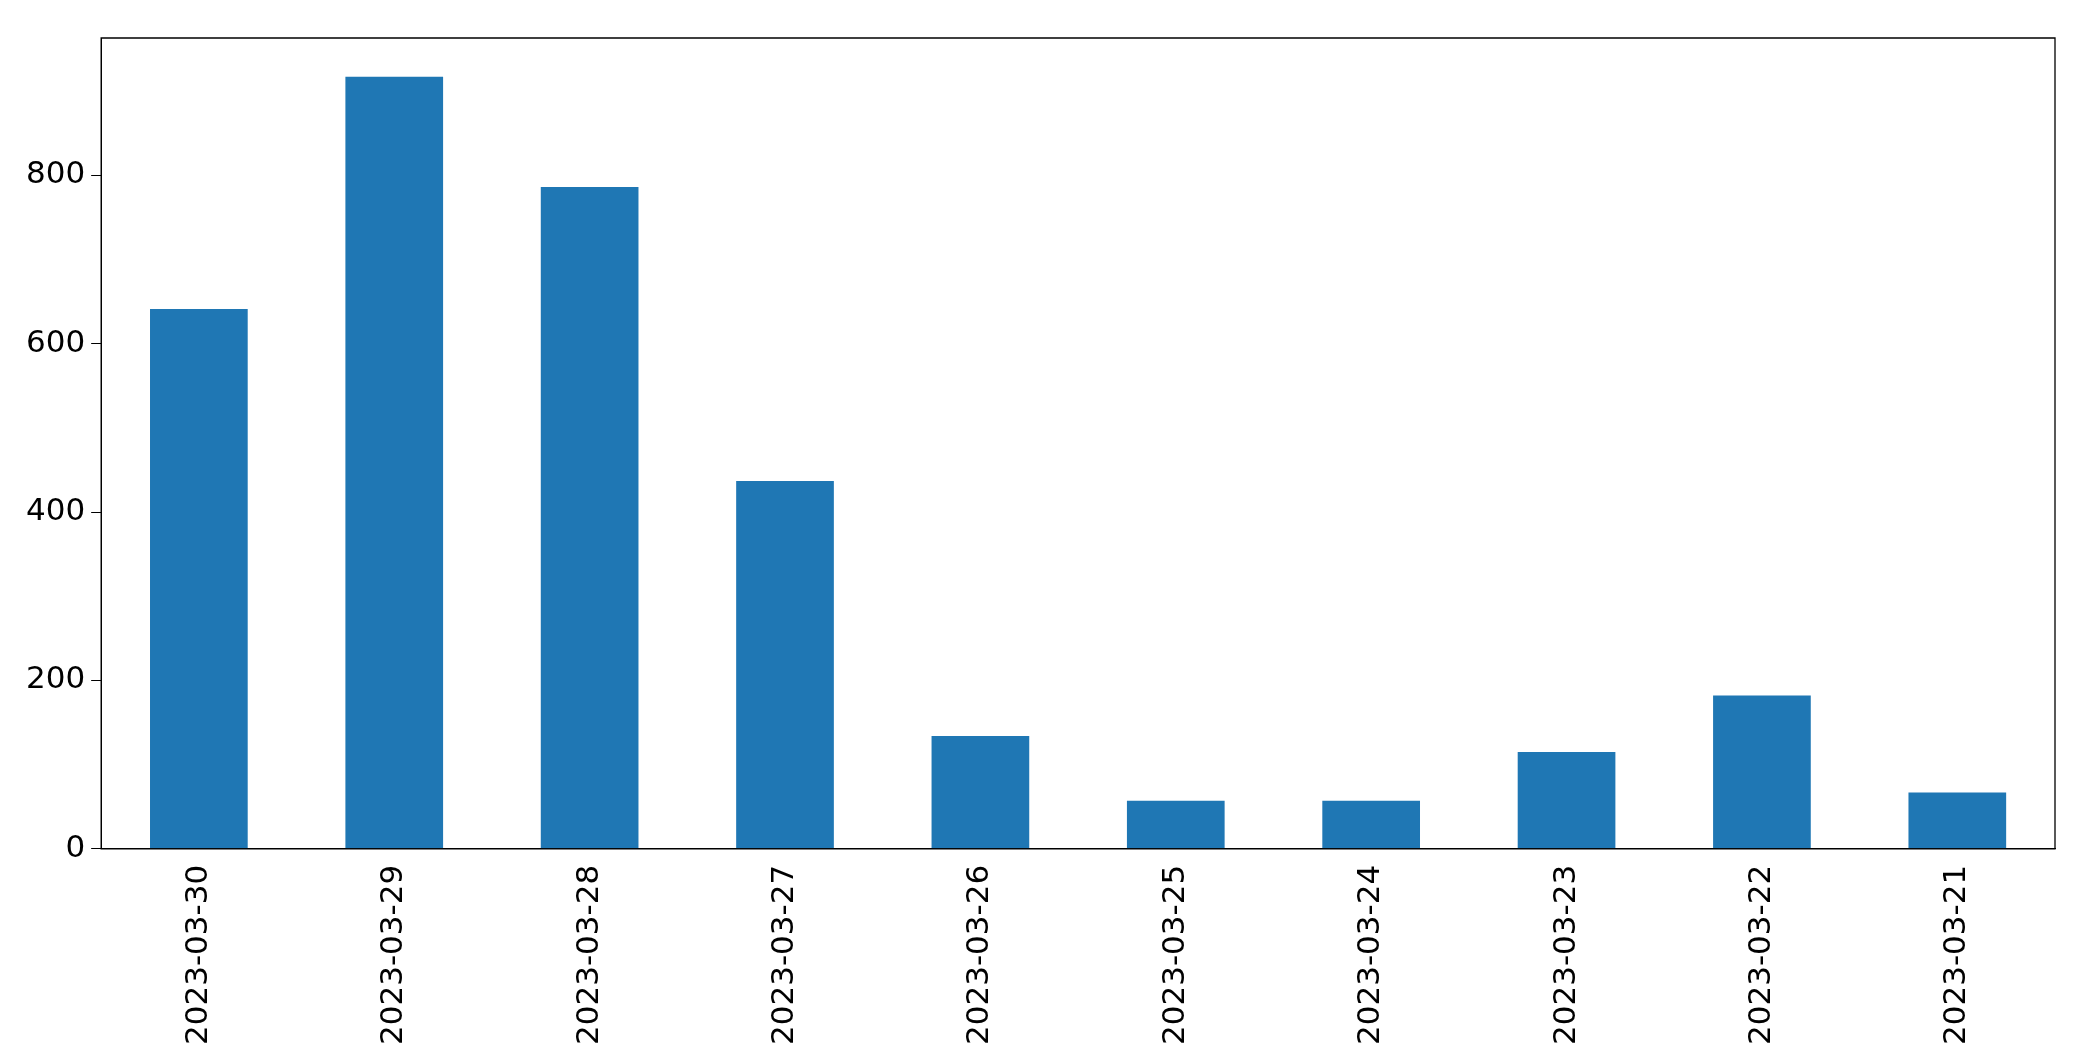 The height and width of the screenshot is (1061, 2093). I want to click on x-tick-label: 2023-03-27, so click(782, 955).